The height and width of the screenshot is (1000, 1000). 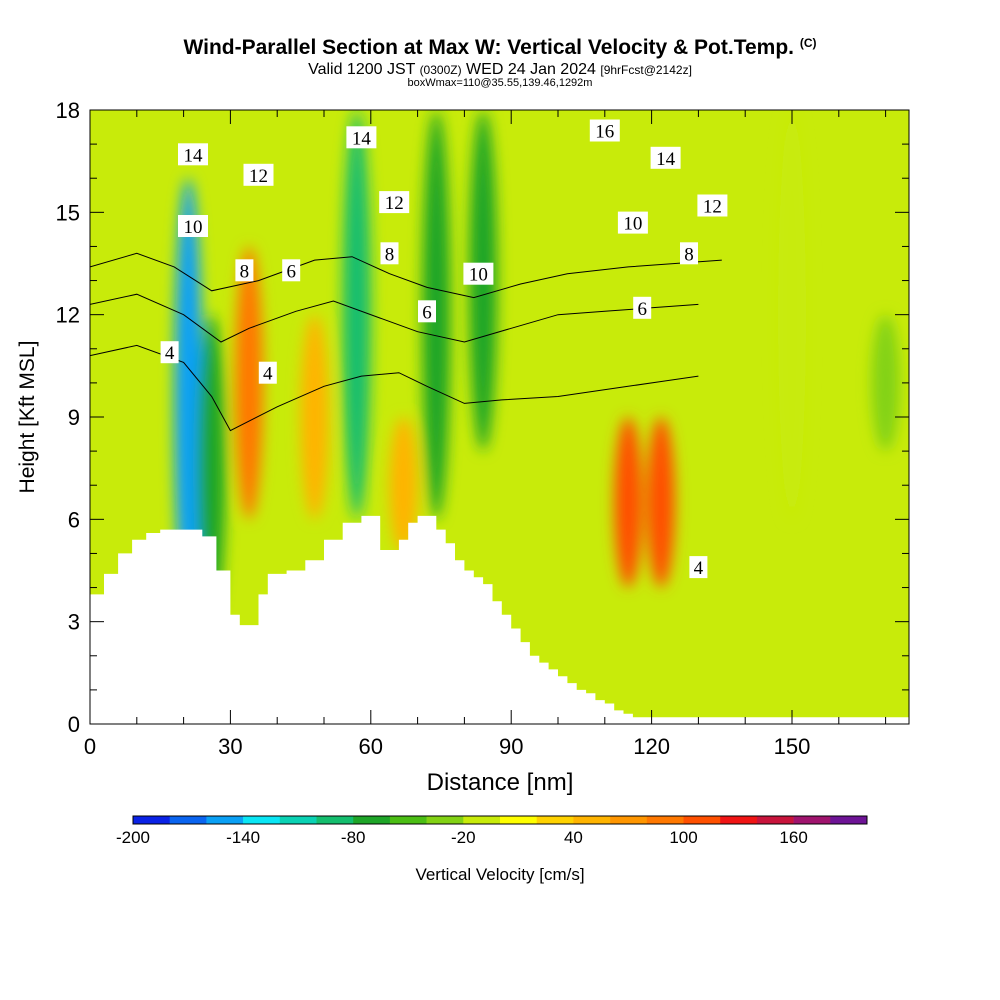 I want to click on x-tick-label: 120, so click(x=651, y=746).